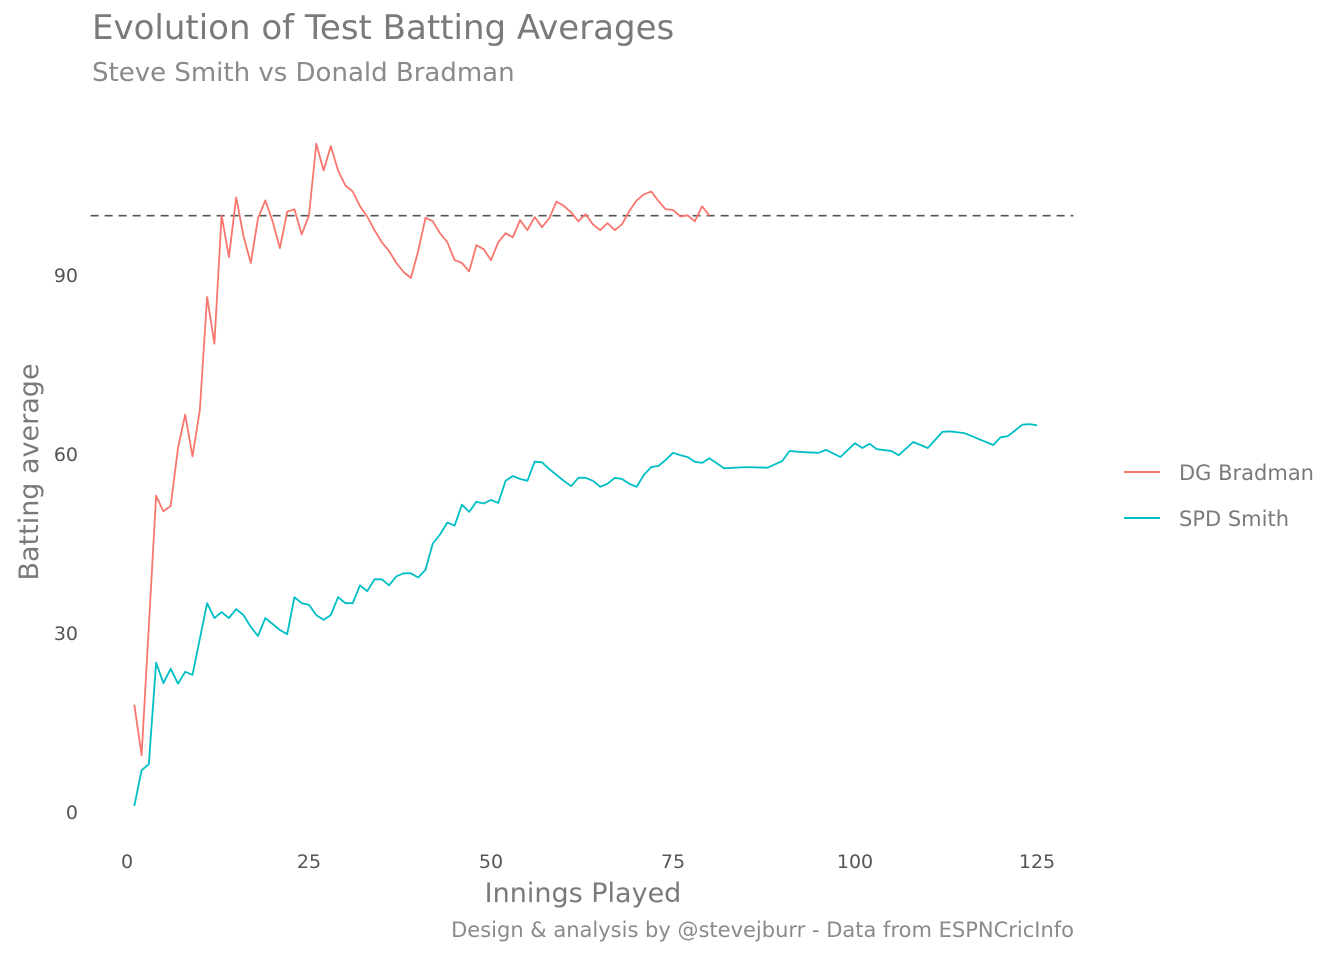  Describe the element at coordinates (309, 862) in the screenshot. I see `x-tick-label: 25` at that location.